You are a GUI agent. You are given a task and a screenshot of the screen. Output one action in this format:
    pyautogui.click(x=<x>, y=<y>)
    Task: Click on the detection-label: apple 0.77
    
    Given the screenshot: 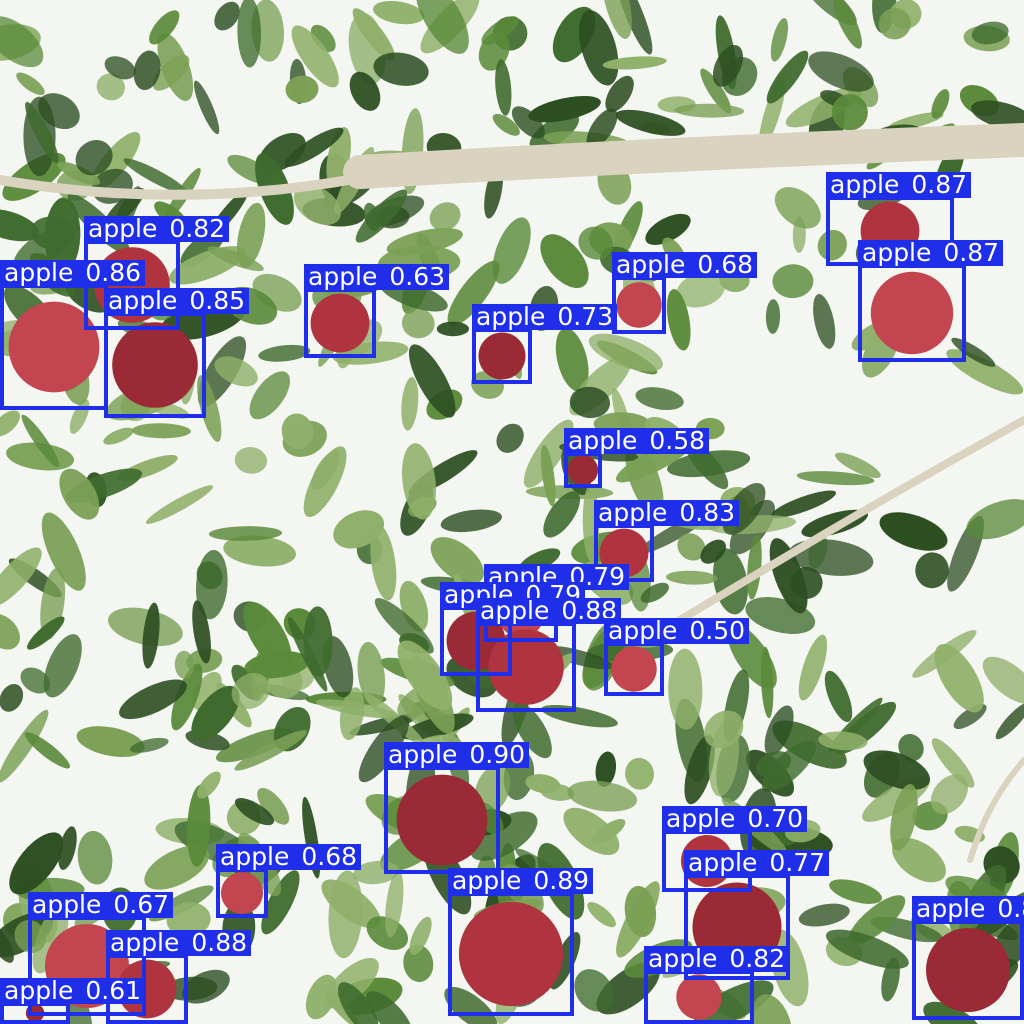 What is the action you would take?
    pyautogui.click(x=757, y=863)
    